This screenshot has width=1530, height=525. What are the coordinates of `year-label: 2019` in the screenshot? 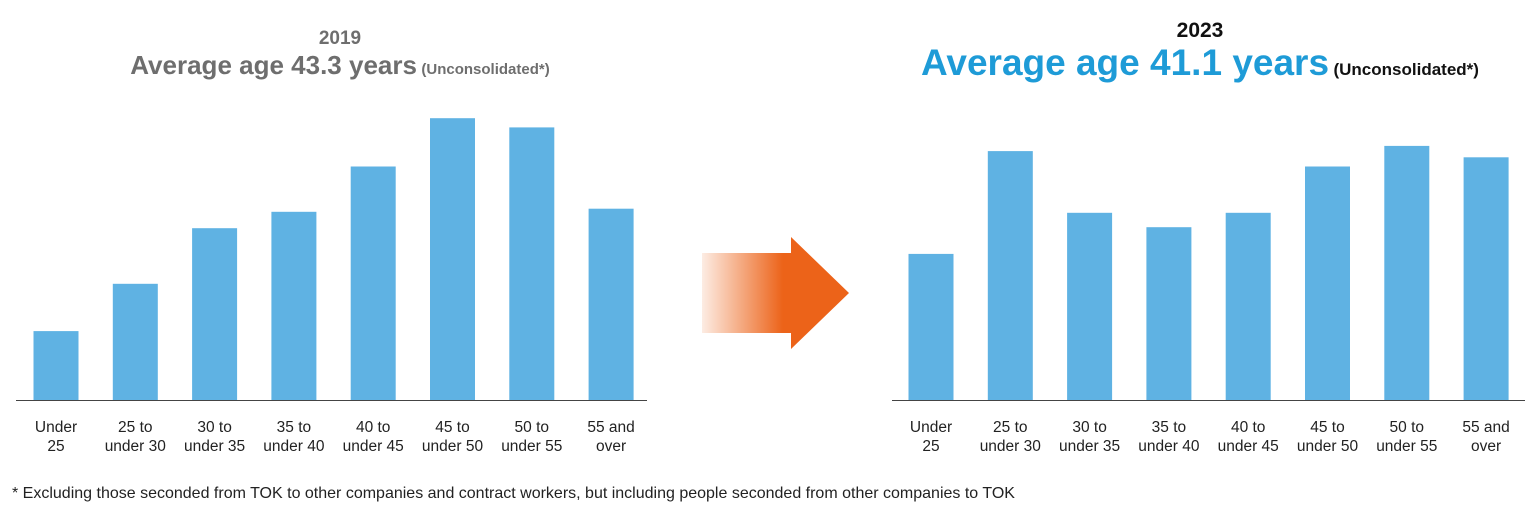 It's located at (340, 38).